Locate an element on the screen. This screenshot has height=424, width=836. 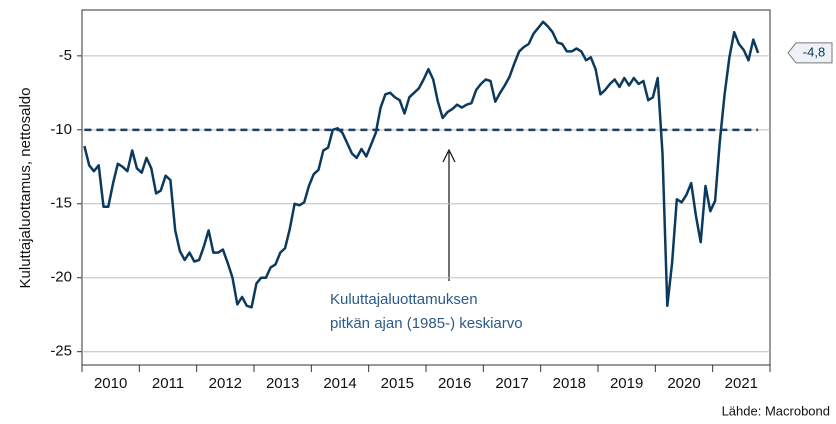
x-tick-label: 2017 is located at coordinates (511, 383).